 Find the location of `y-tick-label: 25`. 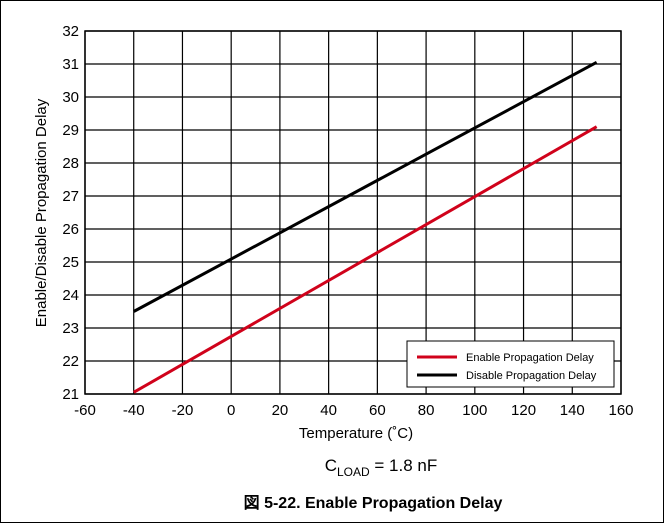

y-tick-label: 25 is located at coordinates (70, 262).